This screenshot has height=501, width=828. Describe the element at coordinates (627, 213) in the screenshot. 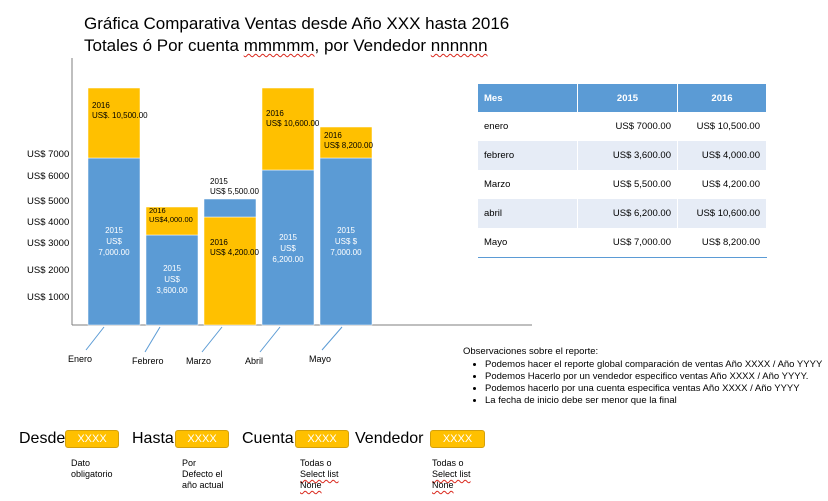

I see `table-cell: US$ 6,200.00` at that location.